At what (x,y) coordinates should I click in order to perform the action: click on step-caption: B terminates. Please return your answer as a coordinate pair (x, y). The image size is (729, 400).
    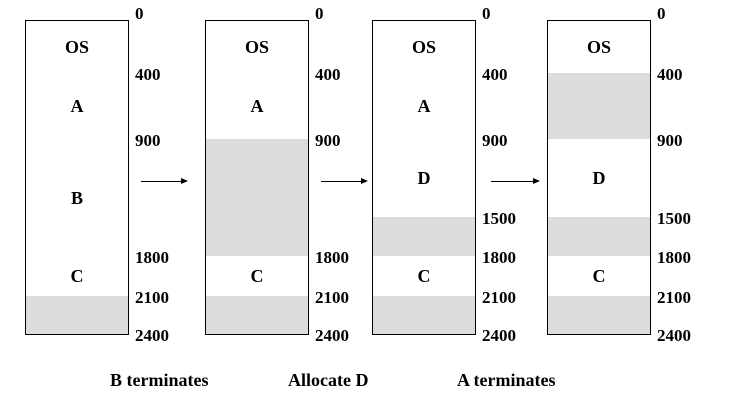
    Looking at the image, I should click on (159, 380).